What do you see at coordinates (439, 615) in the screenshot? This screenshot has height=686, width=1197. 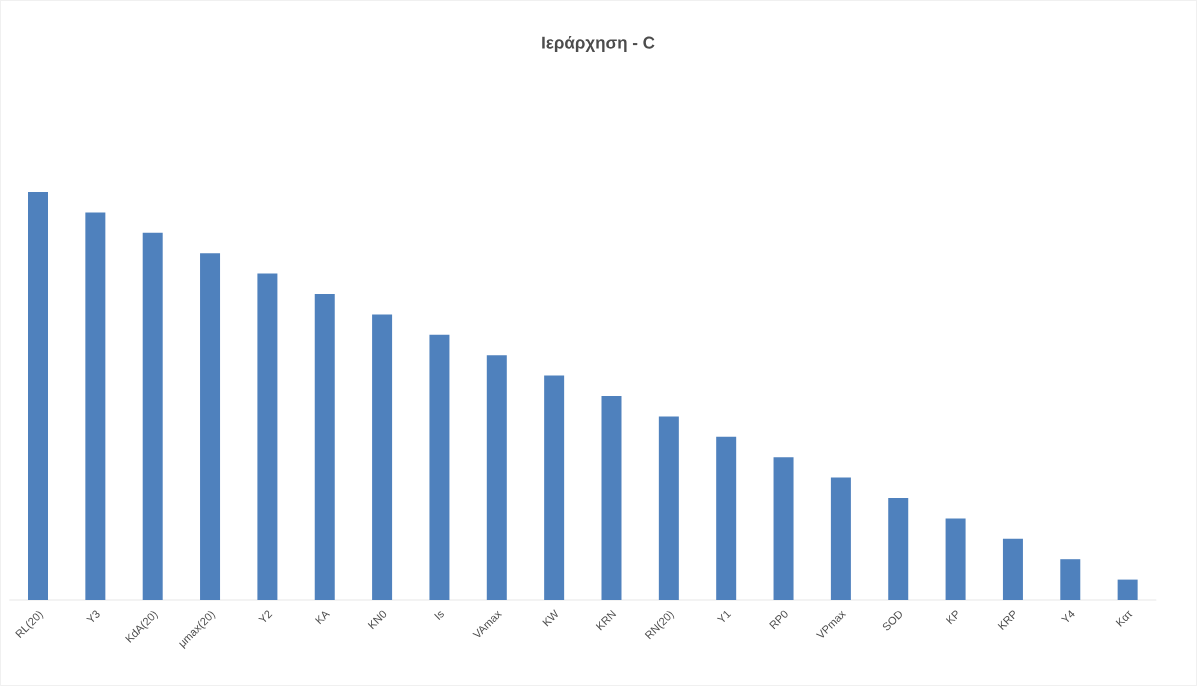 I see `x-tick-label: Is` at bounding box center [439, 615].